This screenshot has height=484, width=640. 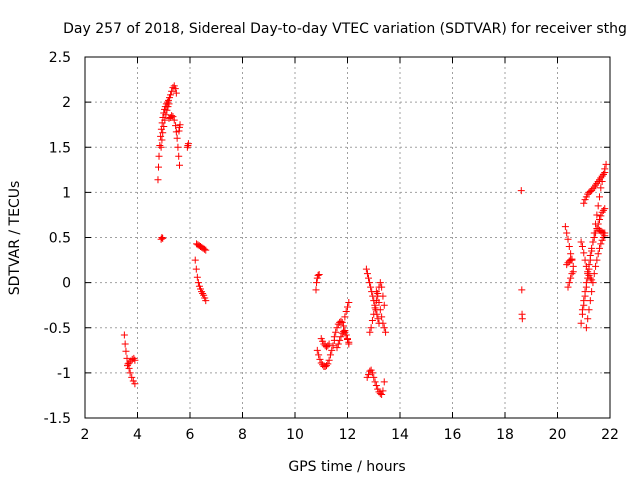 What do you see at coordinates (400, 435) in the screenshot?
I see `x-tick-label: 14` at bounding box center [400, 435].